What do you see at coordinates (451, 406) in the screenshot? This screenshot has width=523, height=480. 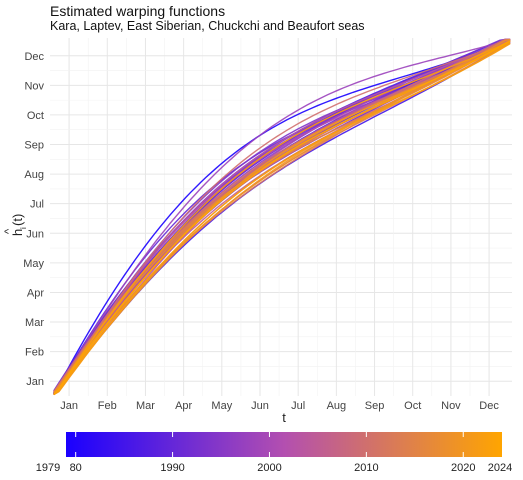 I see `x-tick-label: Nov` at bounding box center [451, 406].